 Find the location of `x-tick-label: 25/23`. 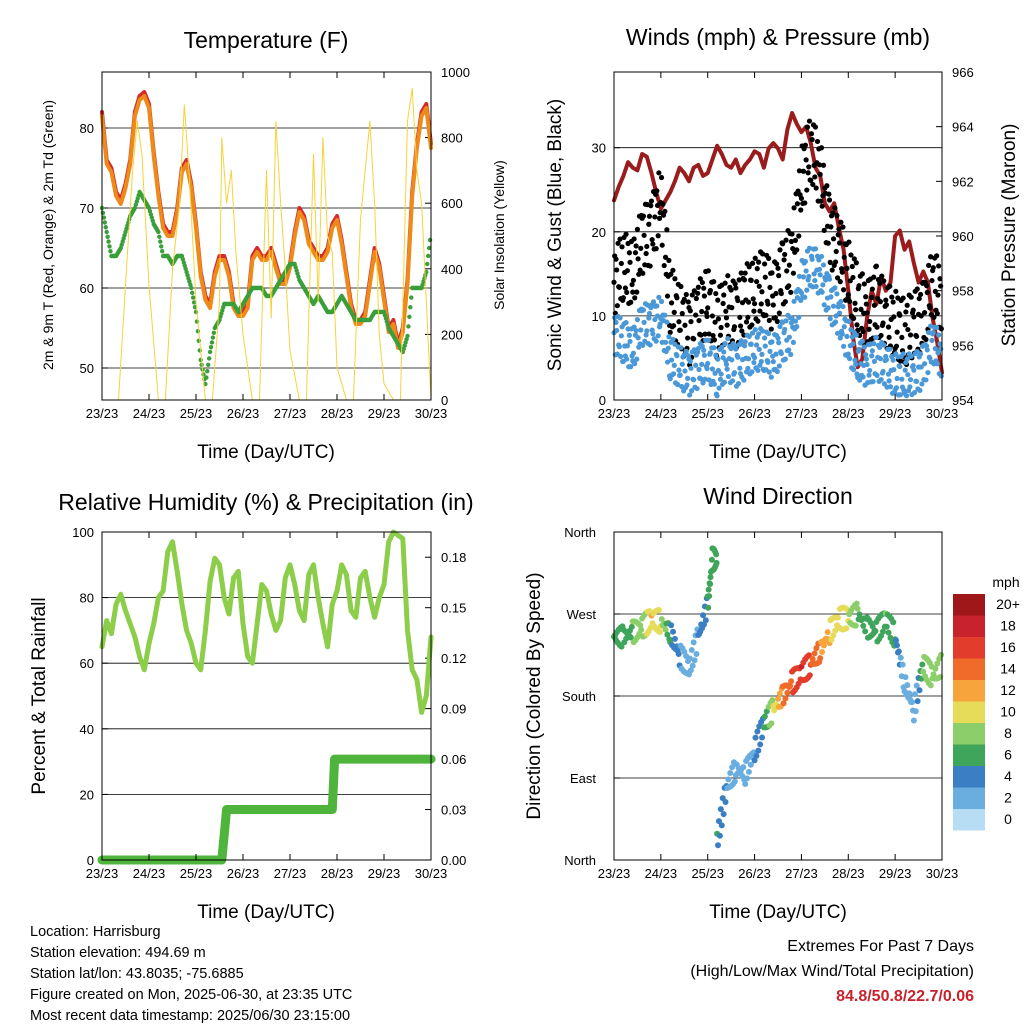

x-tick-label: 25/23 is located at coordinates (707, 413).